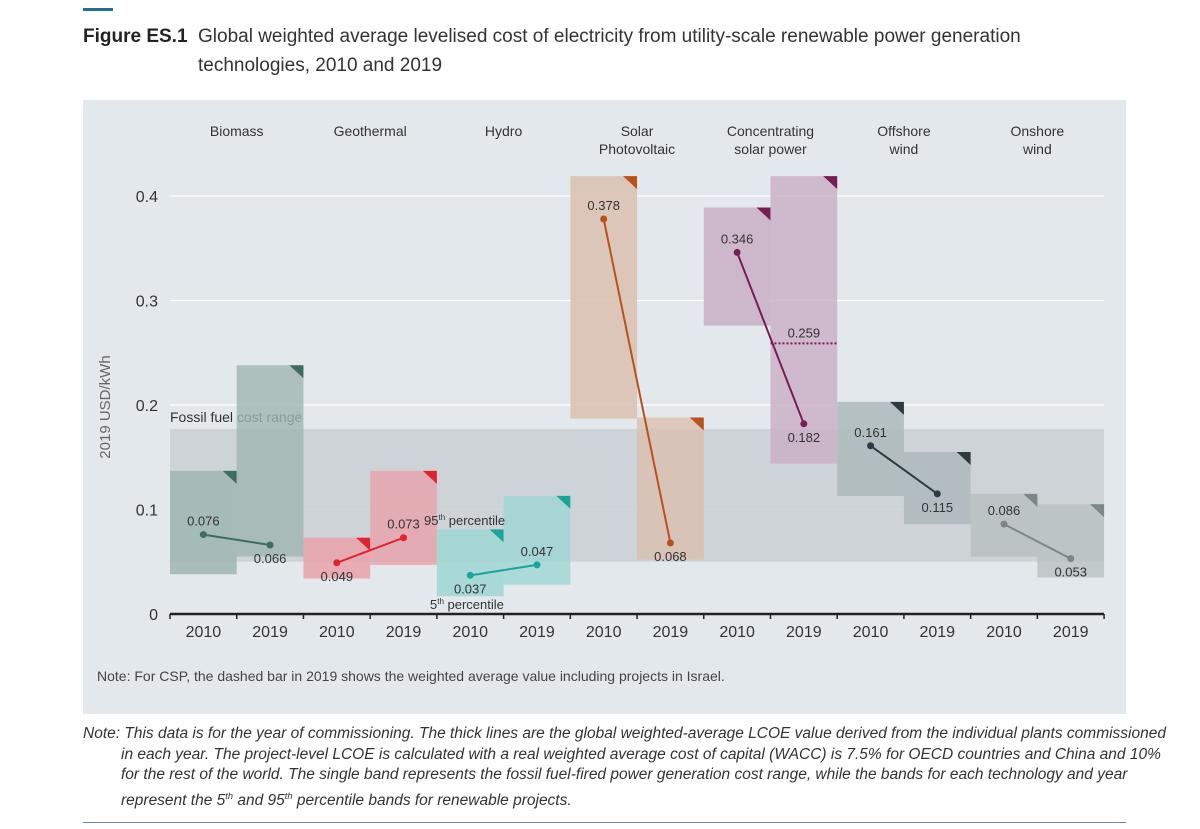  What do you see at coordinates (432, 800) in the screenshot?
I see `footnote-text-3: percentile bands for renewable projects.` at bounding box center [432, 800].